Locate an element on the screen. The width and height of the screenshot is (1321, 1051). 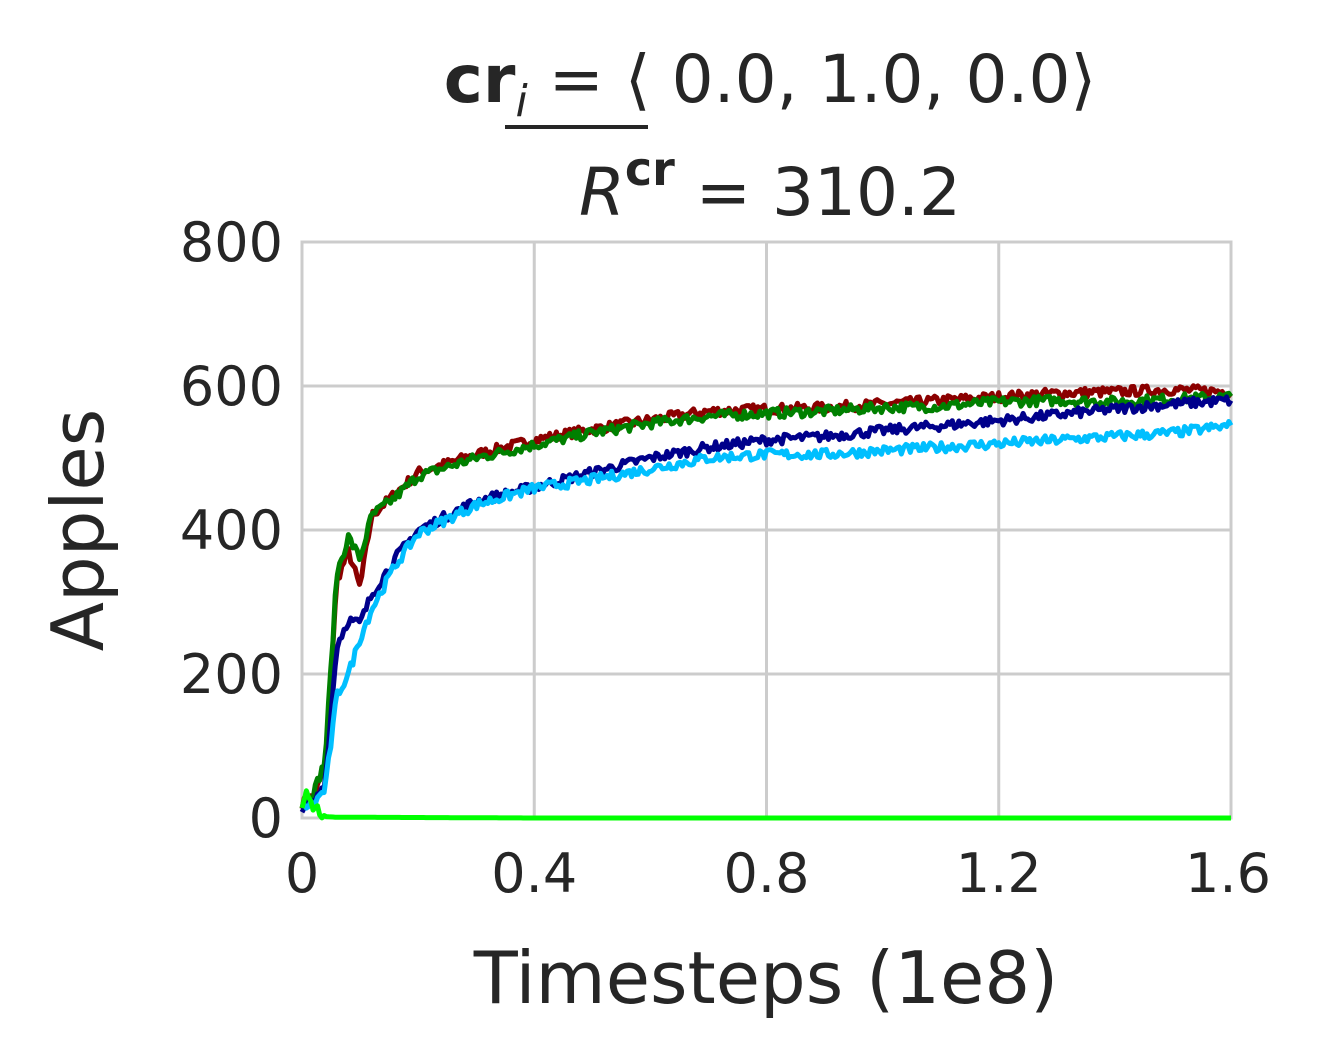
x-tick-label: 0.4 is located at coordinates (534, 873).